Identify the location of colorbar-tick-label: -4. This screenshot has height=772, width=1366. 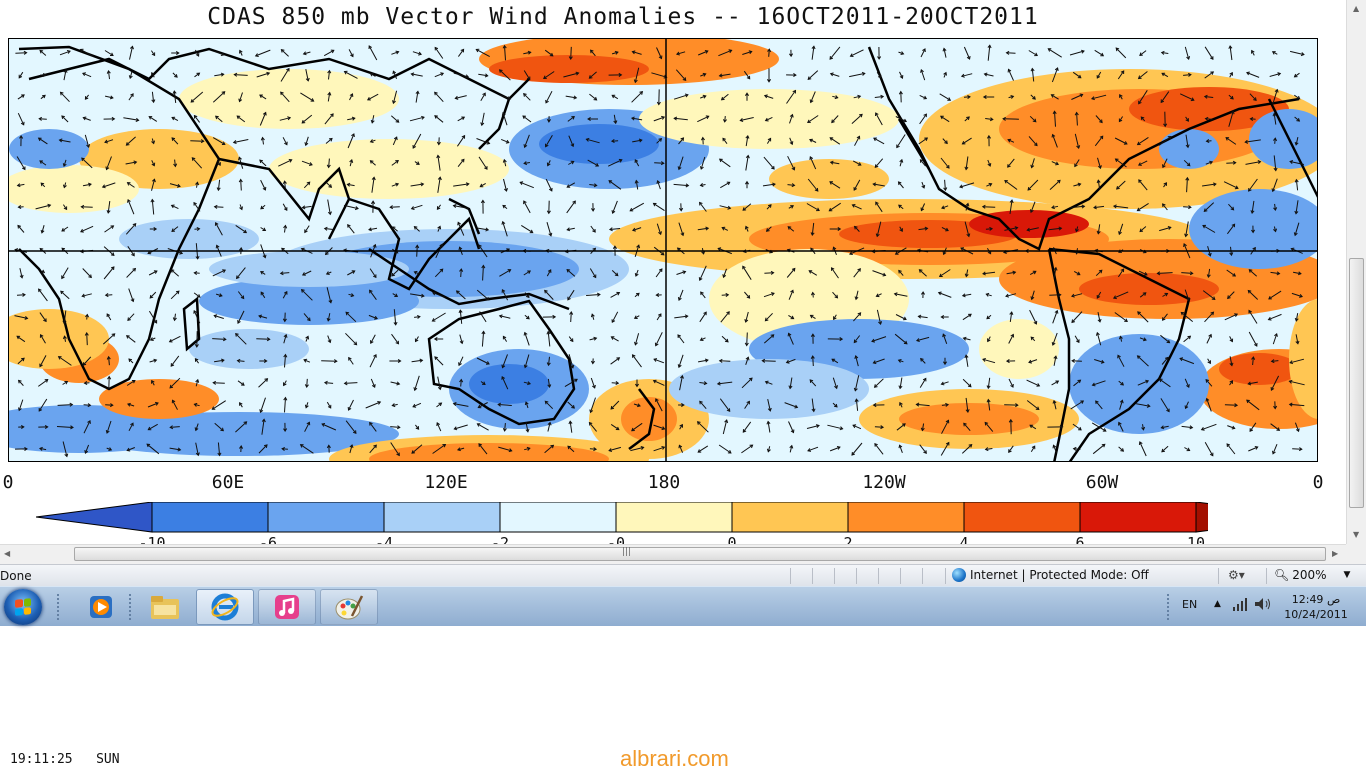
(384, 539).